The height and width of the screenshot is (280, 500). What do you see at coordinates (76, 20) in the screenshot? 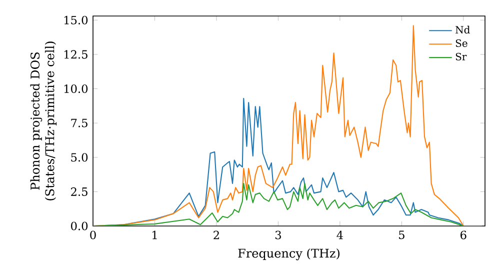
I see `y-tick-label: 15.0` at bounding box center [76, 20].